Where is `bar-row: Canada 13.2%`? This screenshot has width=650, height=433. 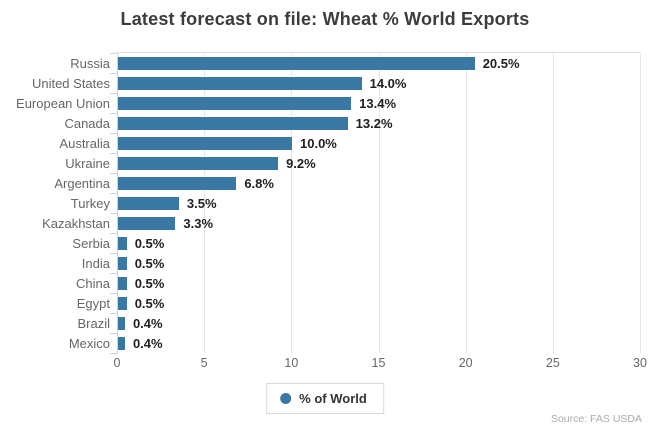
bar-row: Canada 13.2% is located at coordinates (320, 123).